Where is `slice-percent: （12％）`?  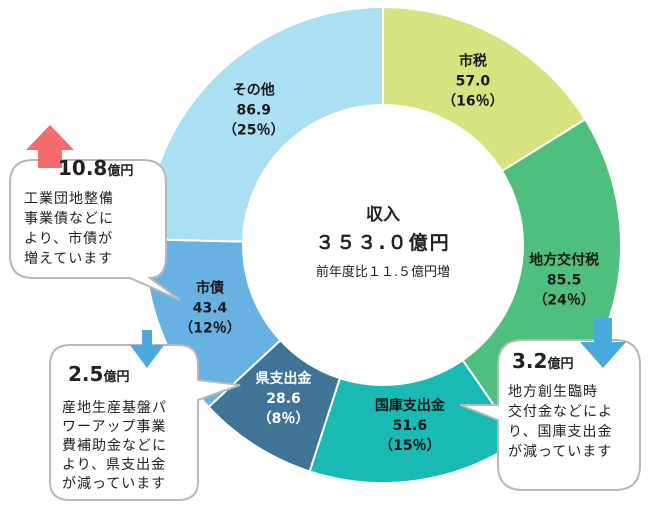 slice-percent: （12％） is located at coordinates (209, 329).